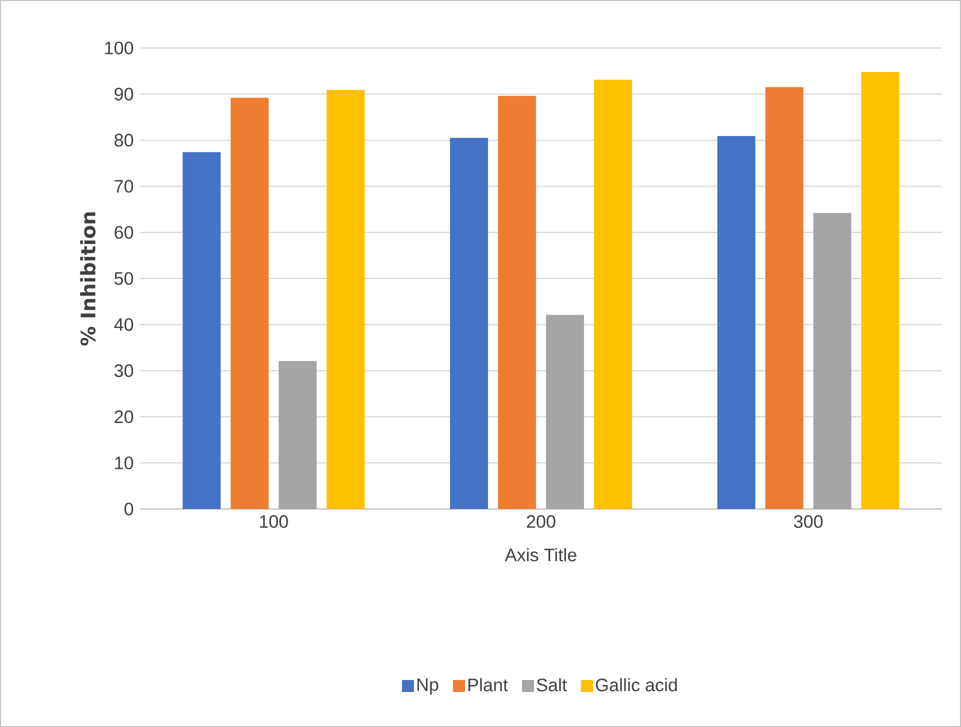  What do you see at coordinates (124, 186) in the screenshot?
I see `y-tick-label: 70` at bounding box center [124, 186].